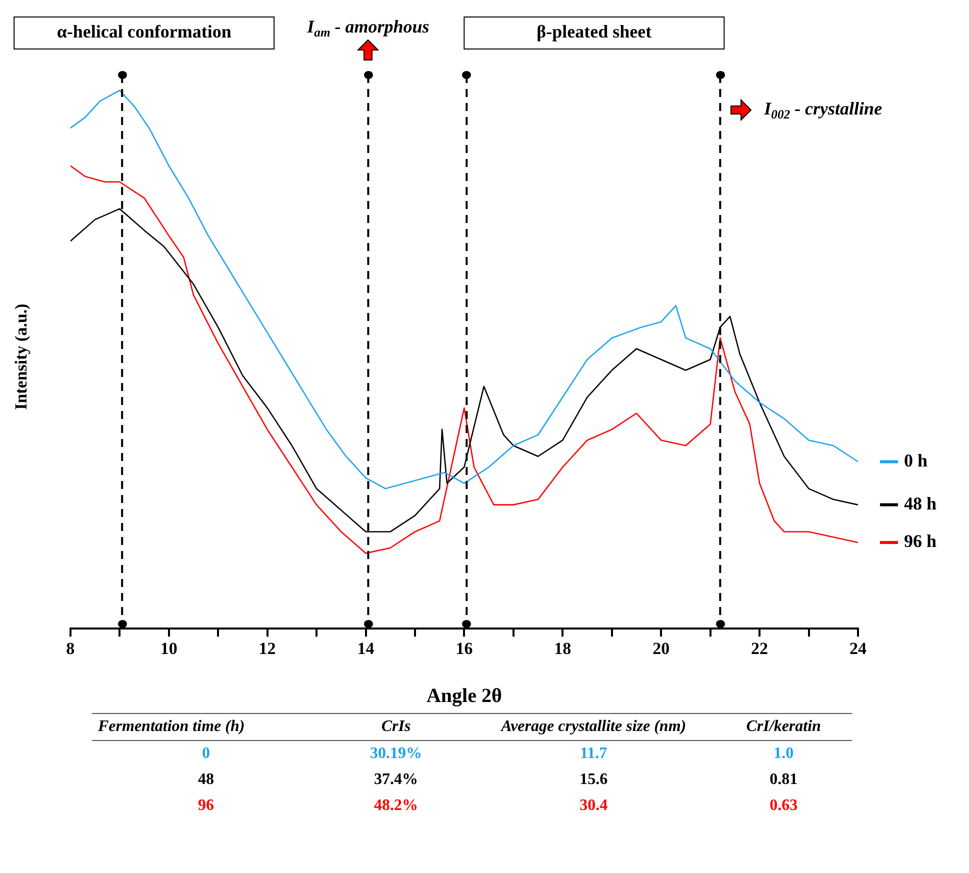 The height and width of the screenshot is (873, 969). Describe the element at coordinates (464, 648) in the screenshot. I see `x-tick-label: 16` at that location.